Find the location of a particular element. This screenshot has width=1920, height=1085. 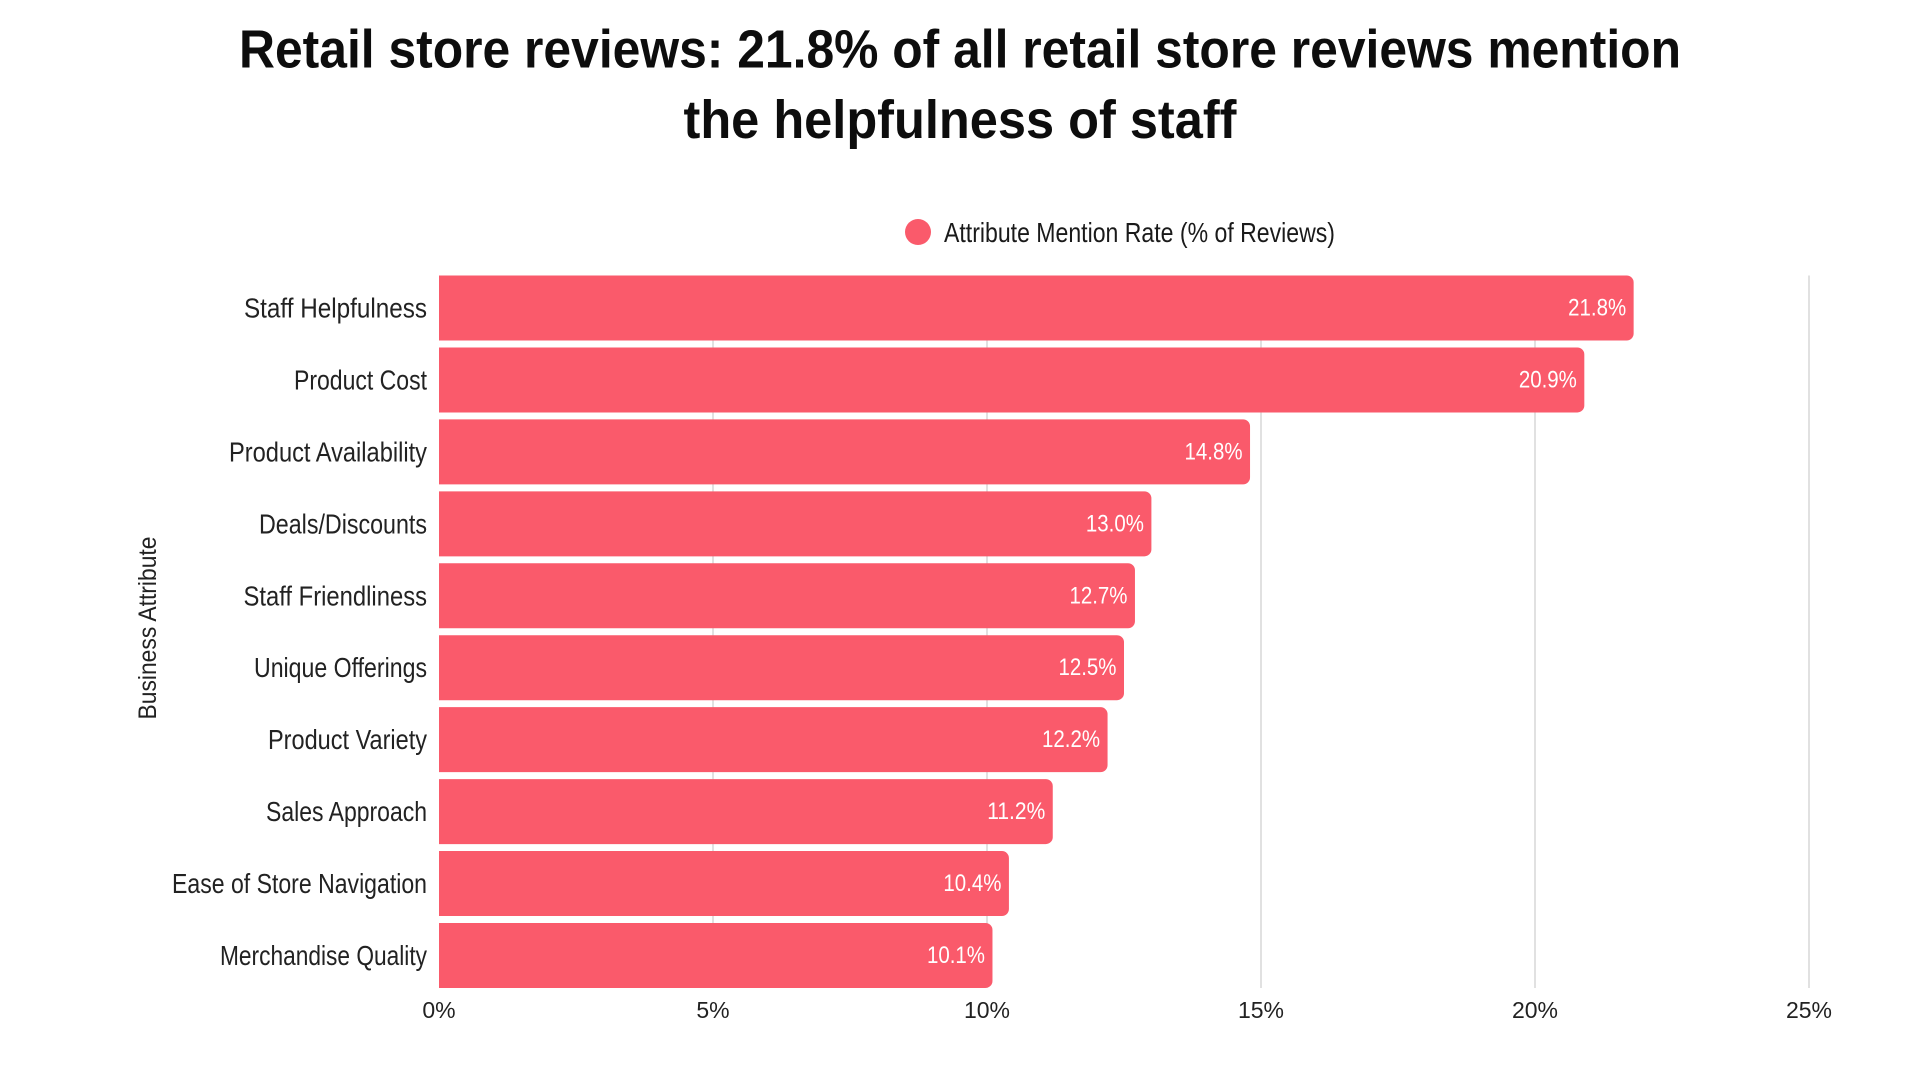

svg-text: 21.8% is located at coordinates (1597, 308).